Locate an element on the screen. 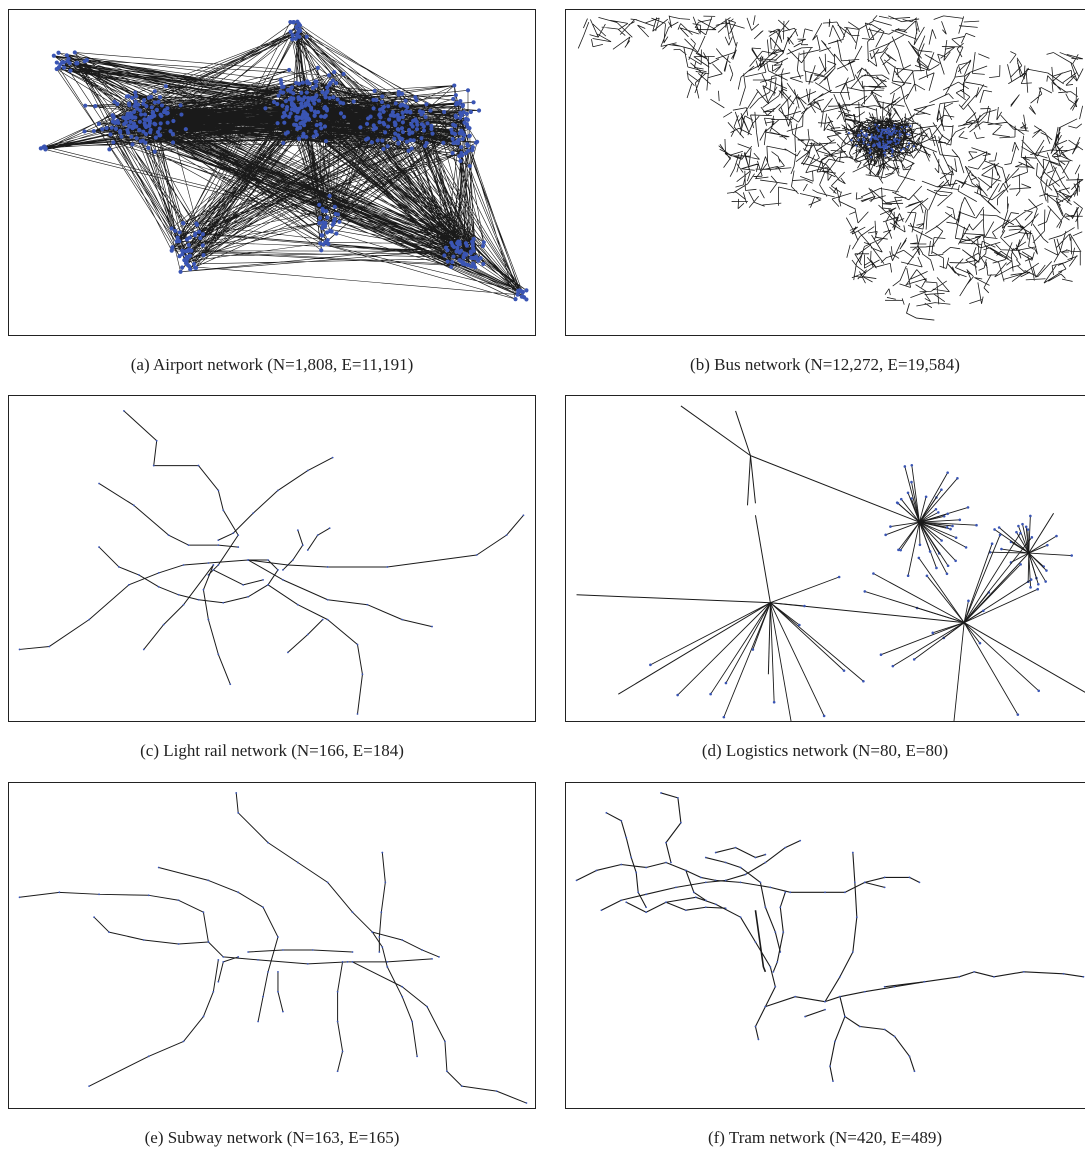  tram-network-panel is located at coordinates (825, 945).